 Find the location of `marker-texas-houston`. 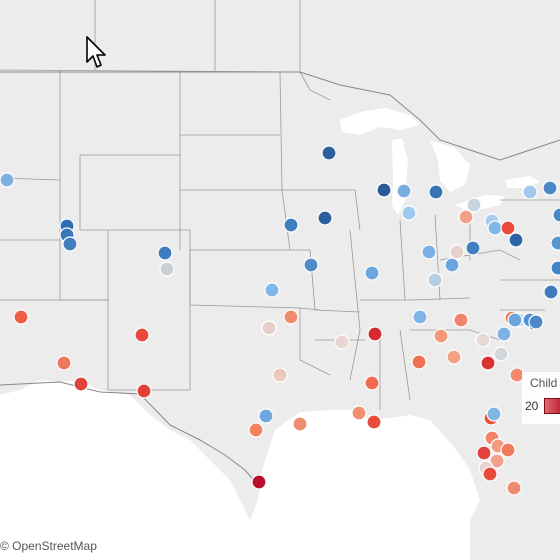

marker-texas-houston is located at coordinates (300, 424).